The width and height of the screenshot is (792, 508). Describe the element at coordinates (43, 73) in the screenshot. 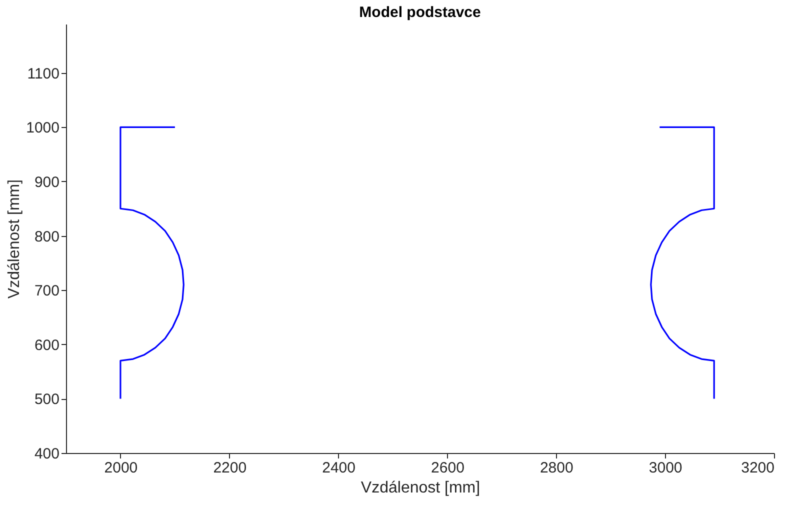

I see `y-tick-label: 1100` at that location.